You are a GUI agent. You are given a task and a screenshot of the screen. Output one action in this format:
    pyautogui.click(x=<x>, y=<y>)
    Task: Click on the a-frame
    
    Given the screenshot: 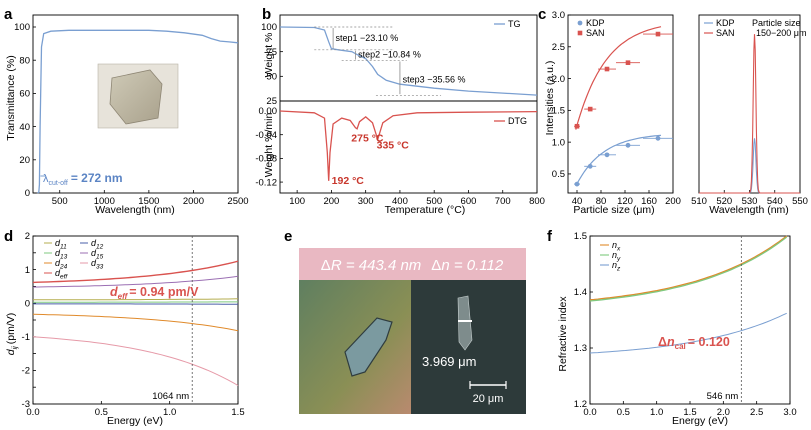 What is the action you would take?
    pyautogui.click(x=135, y=104)
    